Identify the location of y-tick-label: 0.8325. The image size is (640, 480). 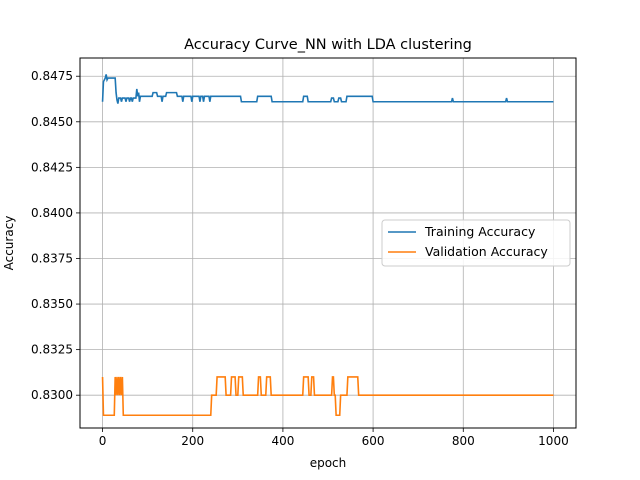
(52, 350).